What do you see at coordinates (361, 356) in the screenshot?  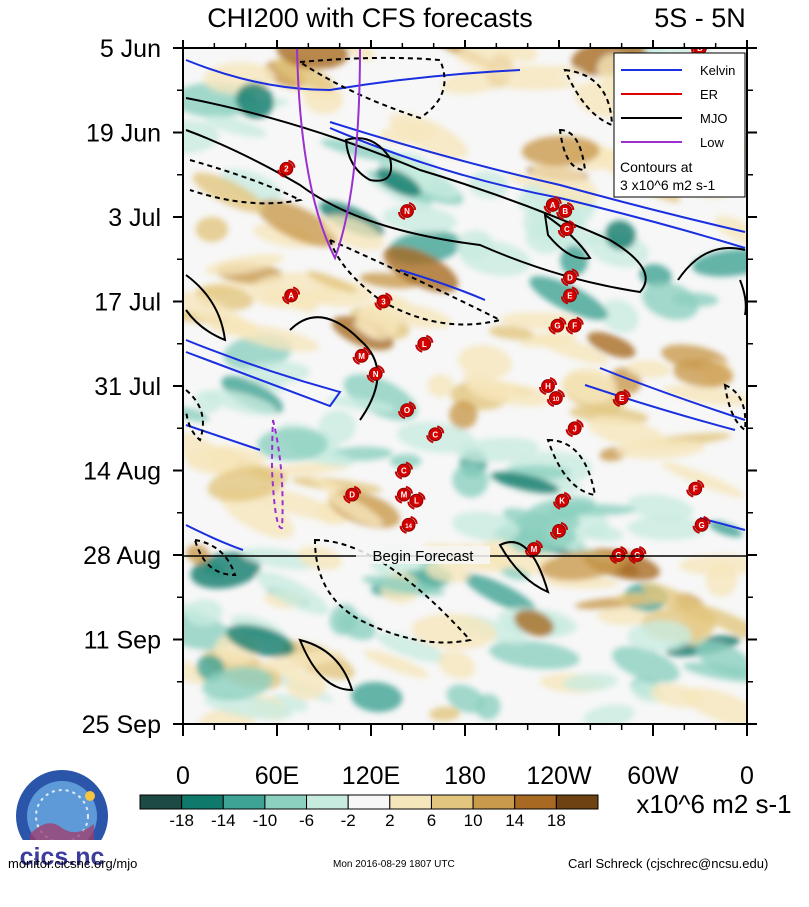 I see `storm-marker-label: M` at bounding box center [361, 356].